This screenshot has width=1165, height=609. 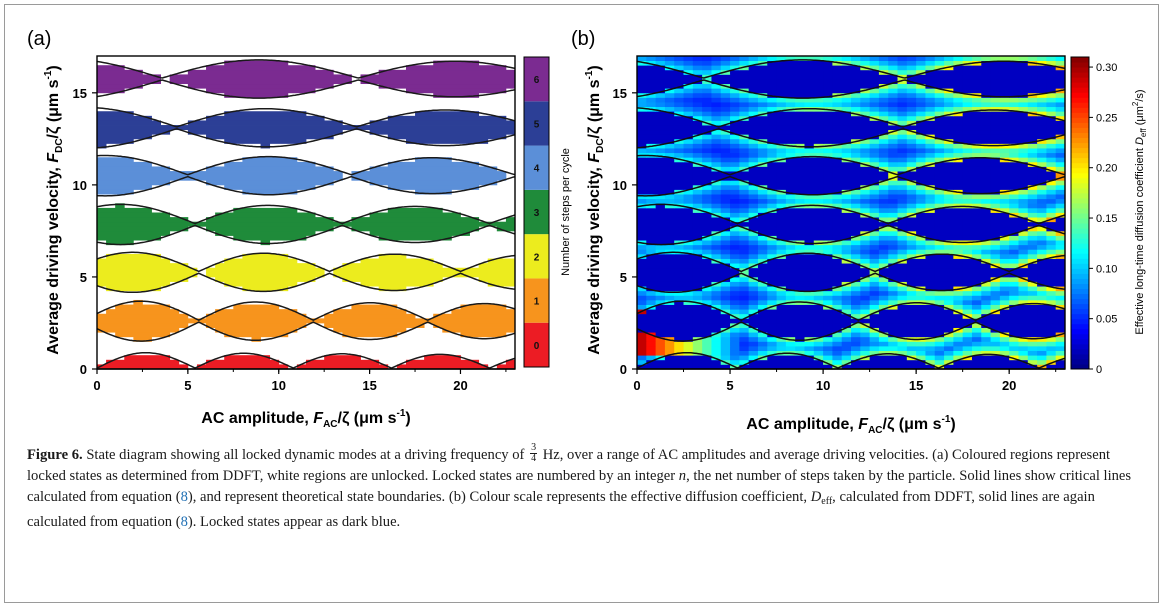 I want to click on colorbar-tick-label: 0, so click(x=537, y=346).